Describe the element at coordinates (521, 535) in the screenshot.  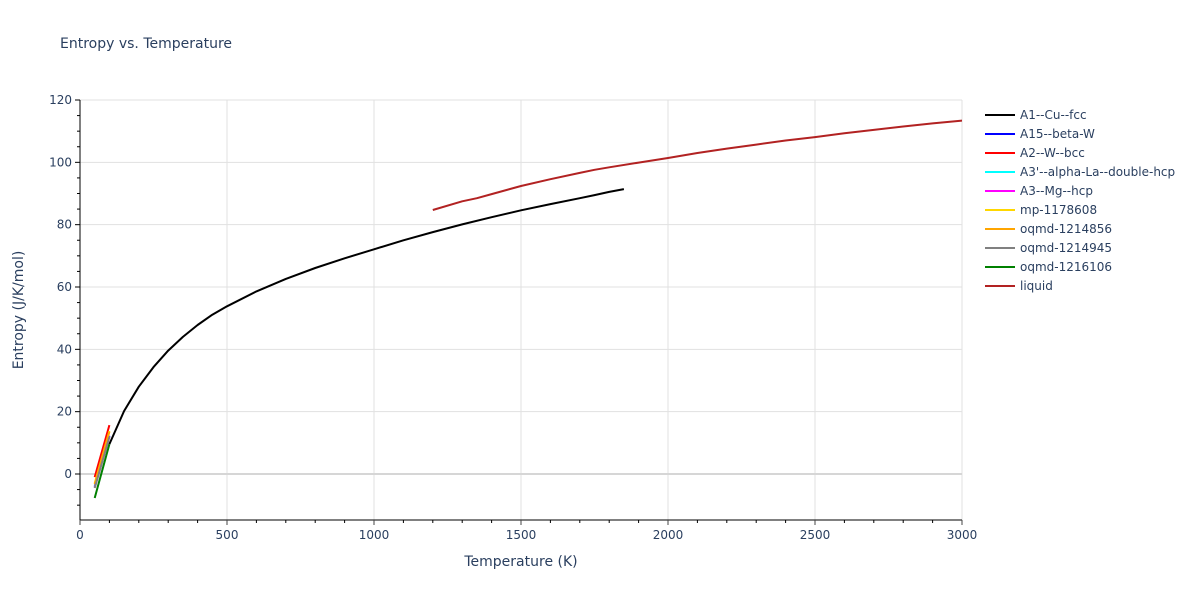
I see `x-tick-label: 1500` at that location.